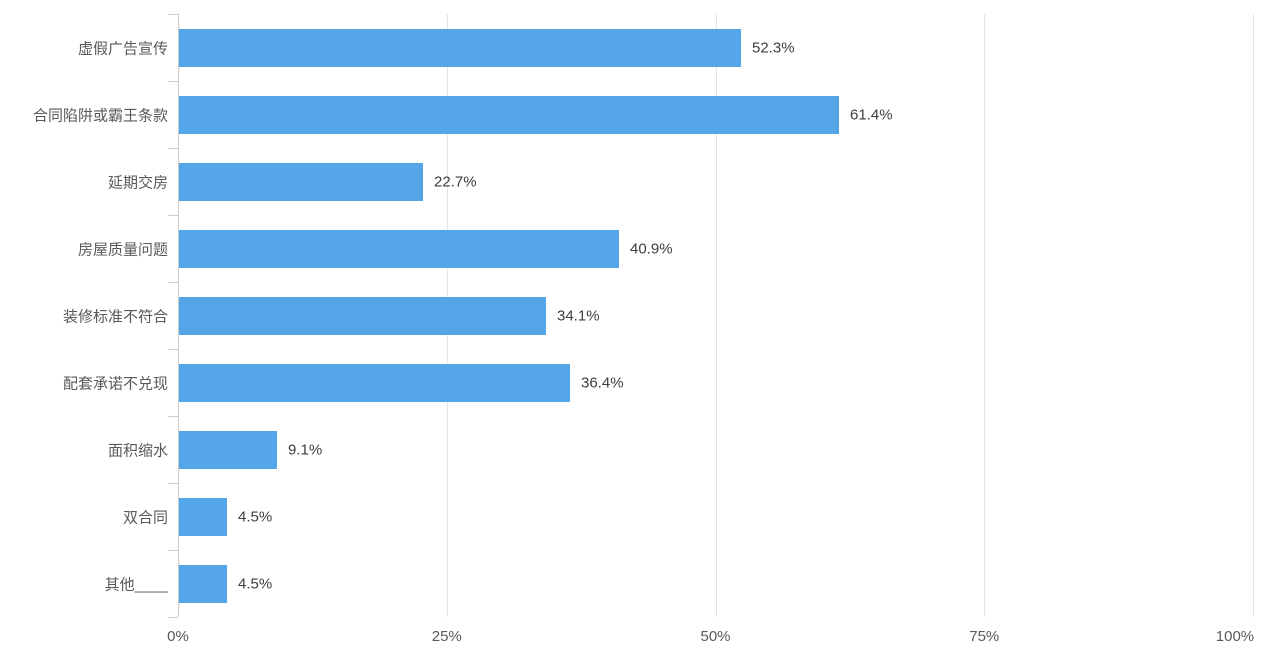 Image resolution: width=1267 pixels, height=667 pixels. Describe the element at coordinates (984, 636) in the screenshot. I see `x-axis-label: 75%` at that location.